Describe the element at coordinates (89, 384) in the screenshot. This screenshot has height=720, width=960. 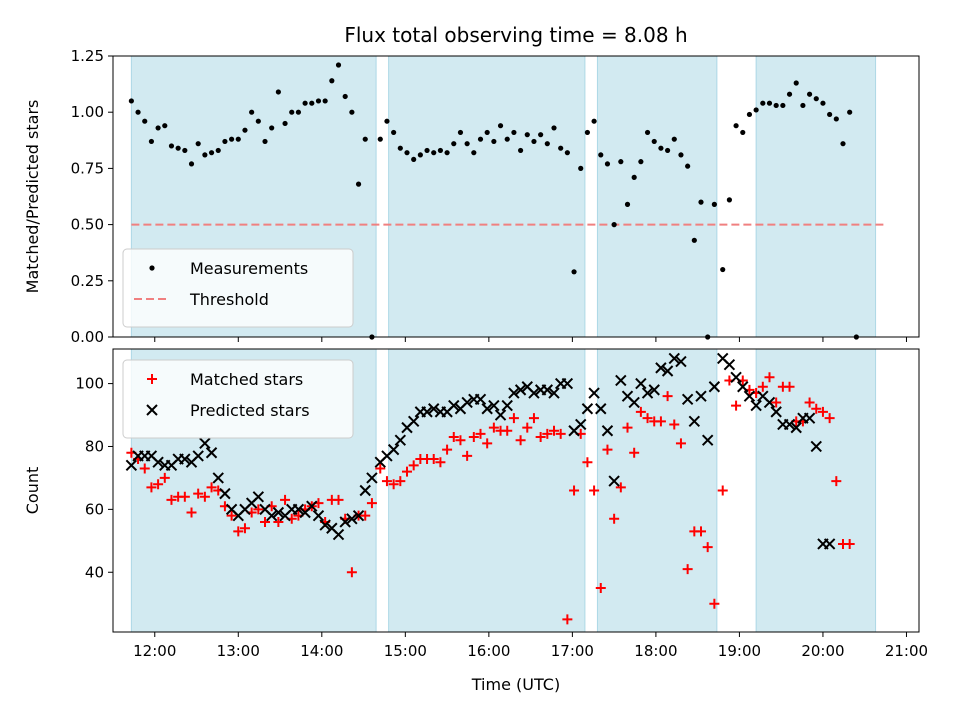
I see `y-tick-label: 100` at that location.